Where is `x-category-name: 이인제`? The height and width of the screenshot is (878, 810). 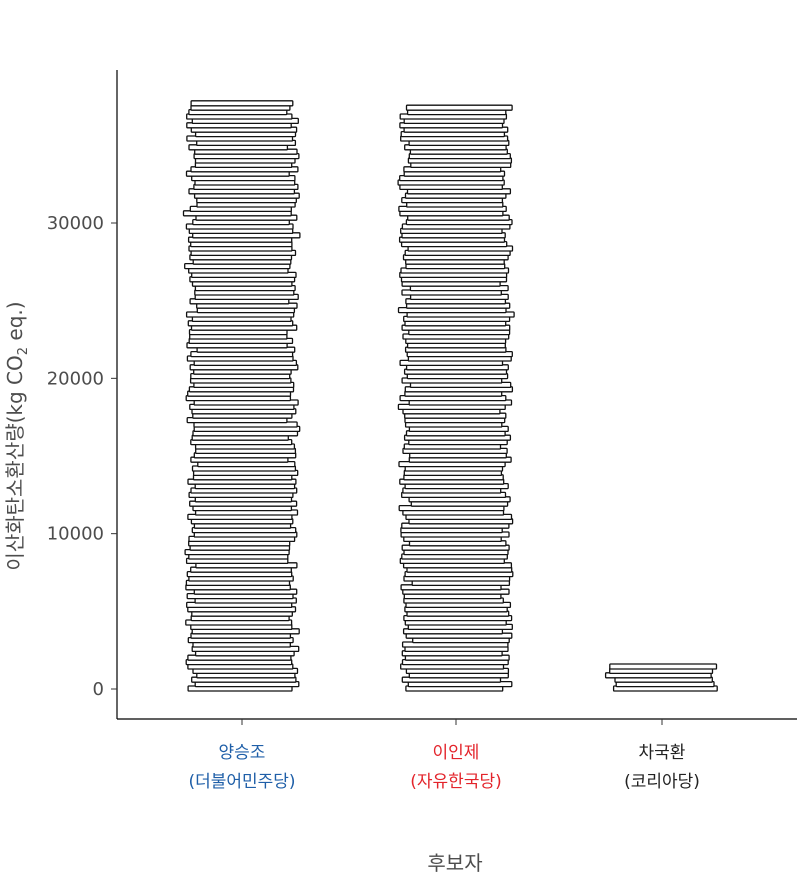
x-category-name: 이인제 is located at coordinates (456, 753).